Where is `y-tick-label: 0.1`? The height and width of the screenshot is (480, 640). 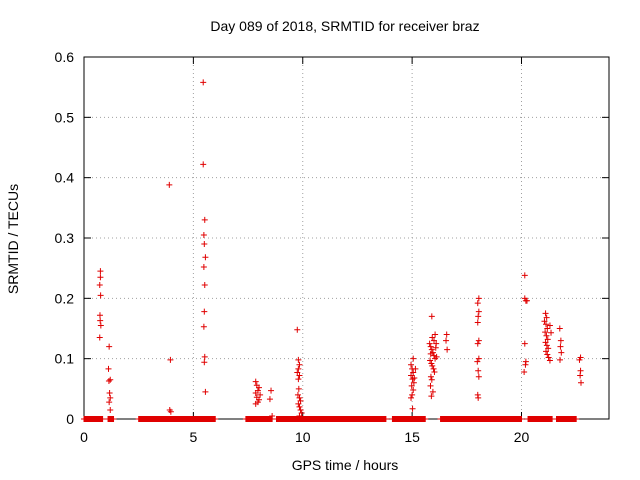 y-tick-label: 0.1 is located at coordinates (65, 359).